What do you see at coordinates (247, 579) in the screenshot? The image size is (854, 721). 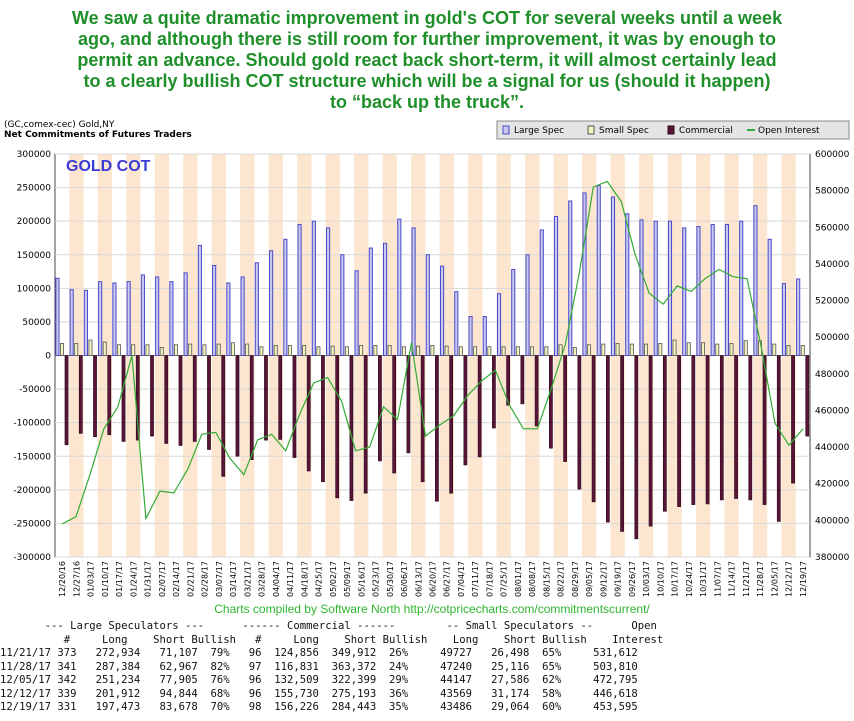 I see `x-axis-label: 03/21/17` at bounding box center [247, 579].